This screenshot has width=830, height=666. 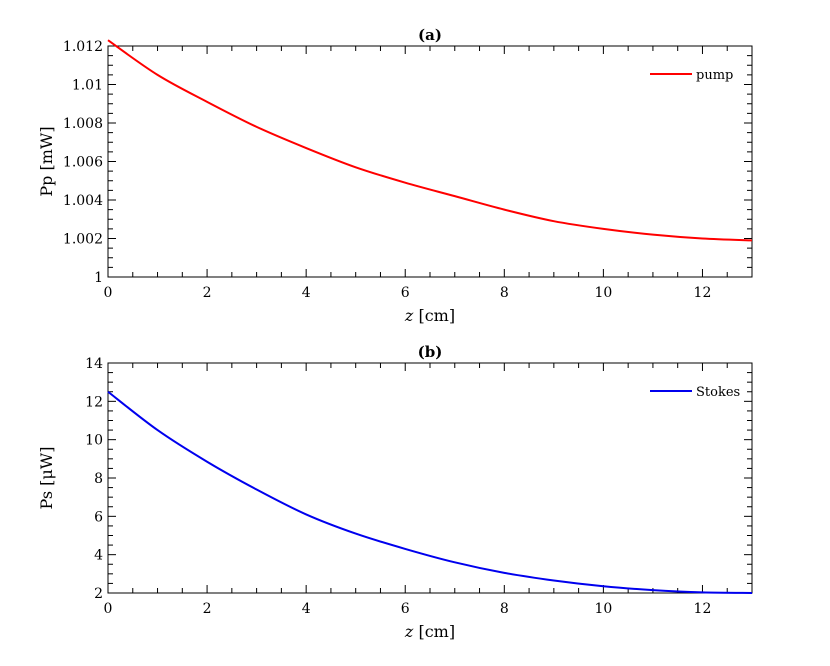 I want to click on panel-title: (b), so click(x=430, y=352).